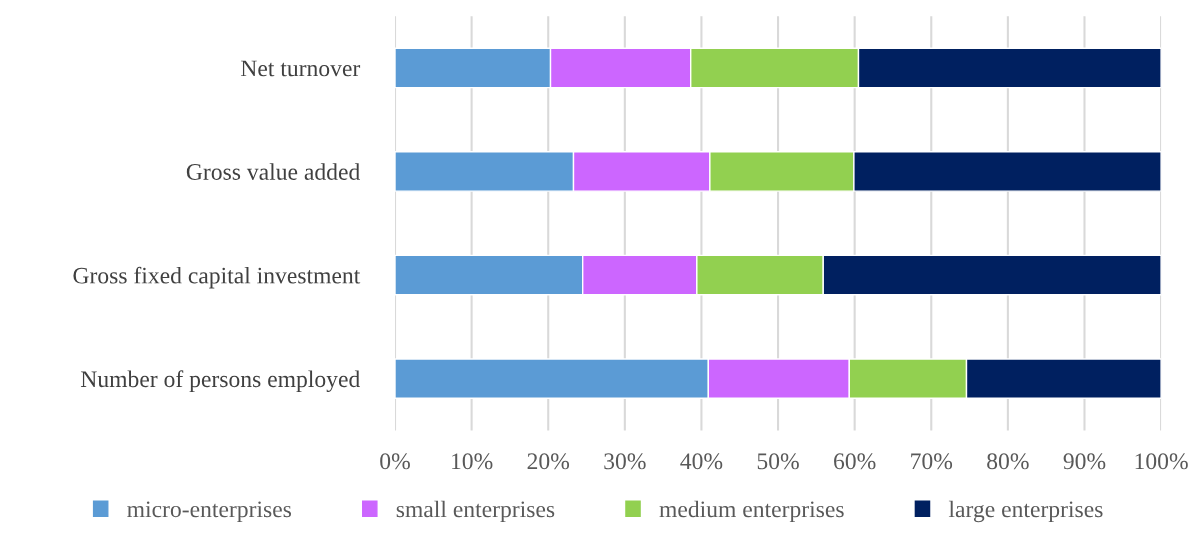 This screenshot has height=538, width=1197. Describe the element at coordinates (751, 511) in the screenshot. I see `legend-label: medium enterprises` at that location.